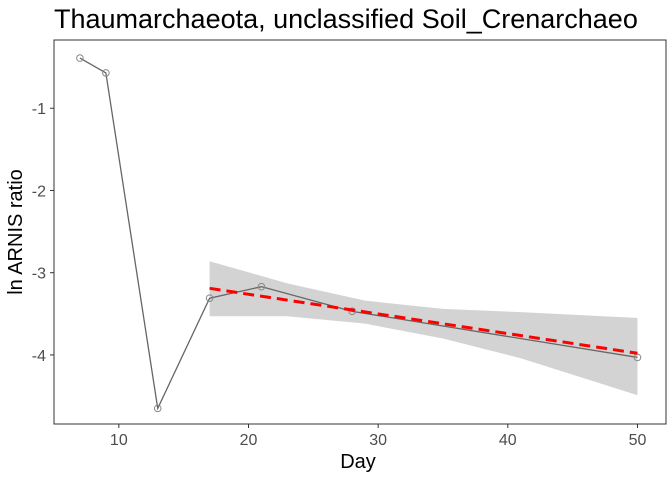  Describe the element at coordinates (39, 356) in the screenshot. I see `y-tick-label: -4` at that location.